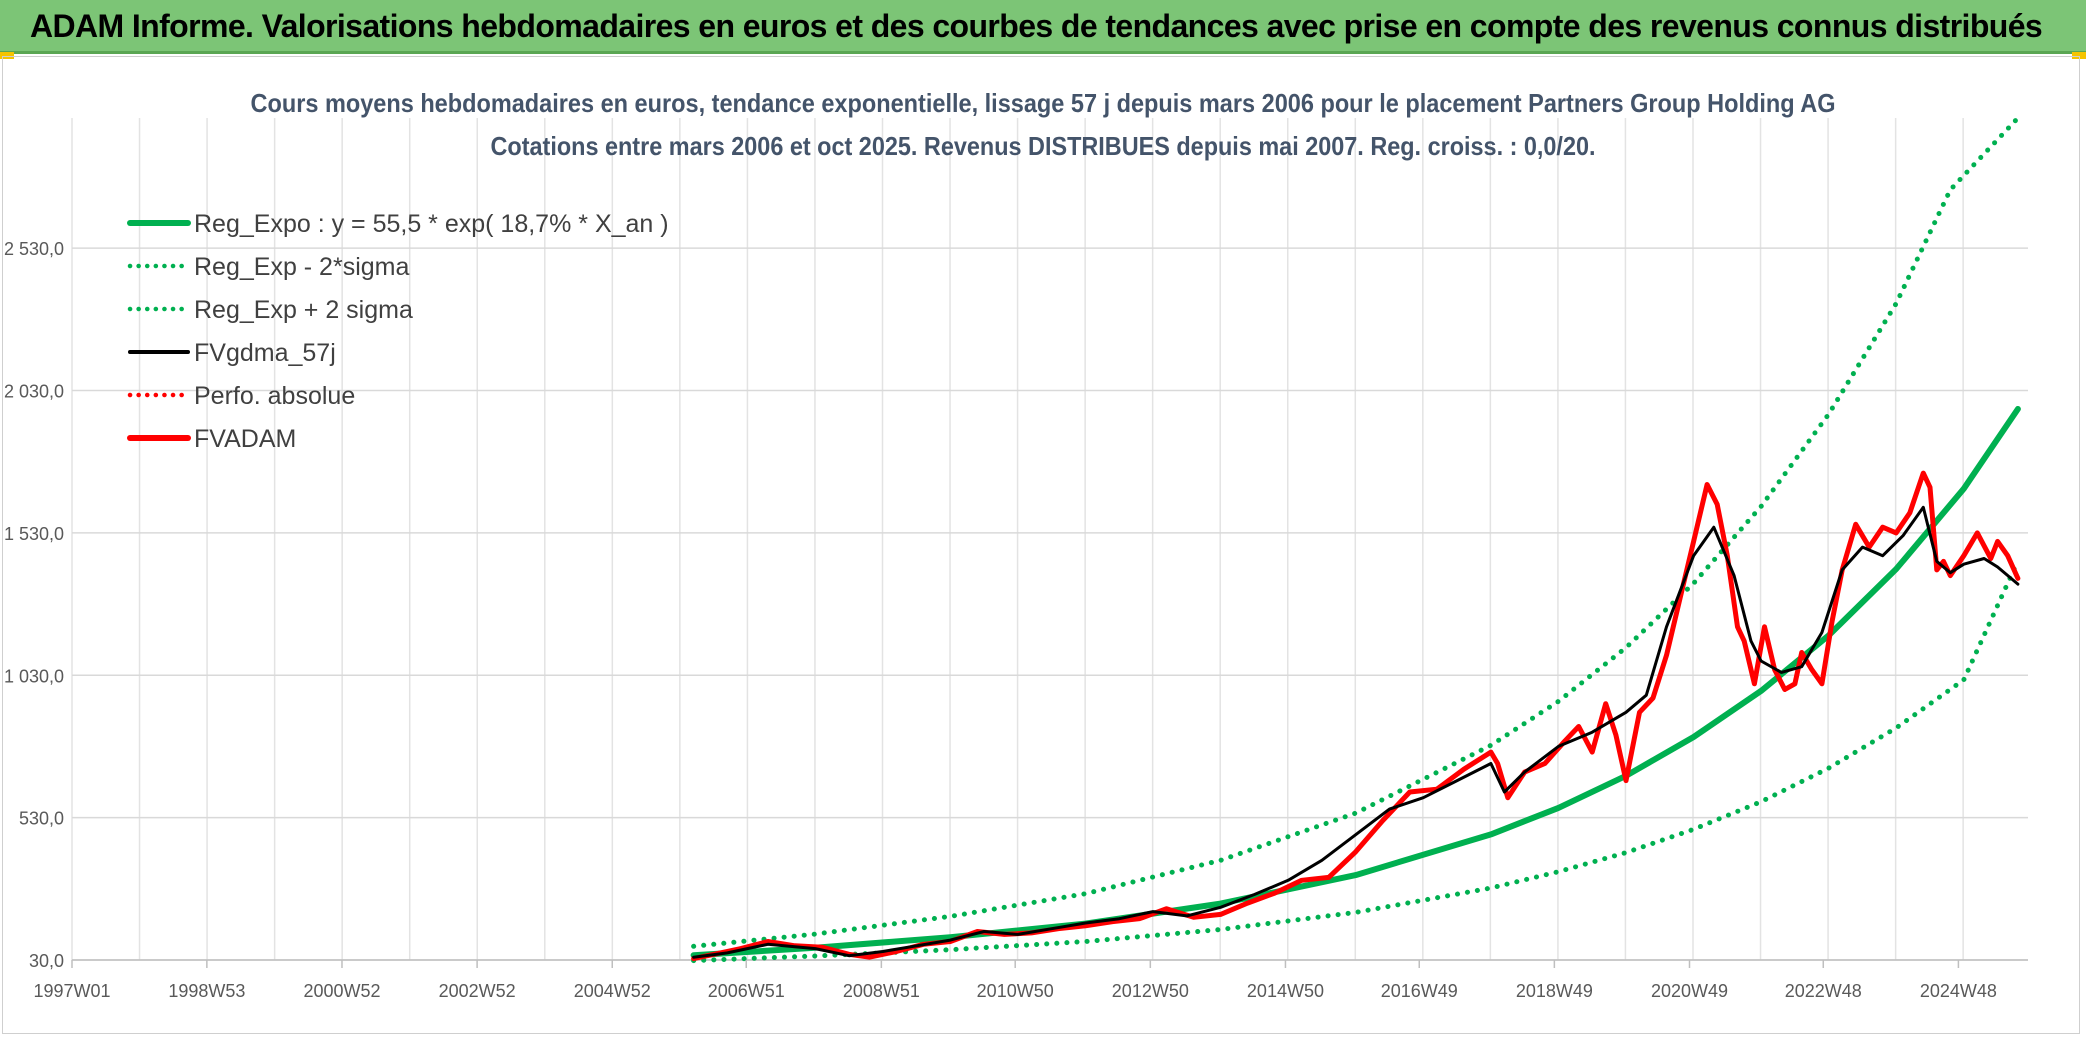  I want to click on x-tick-label: 2018W49, so click(1554, 991).